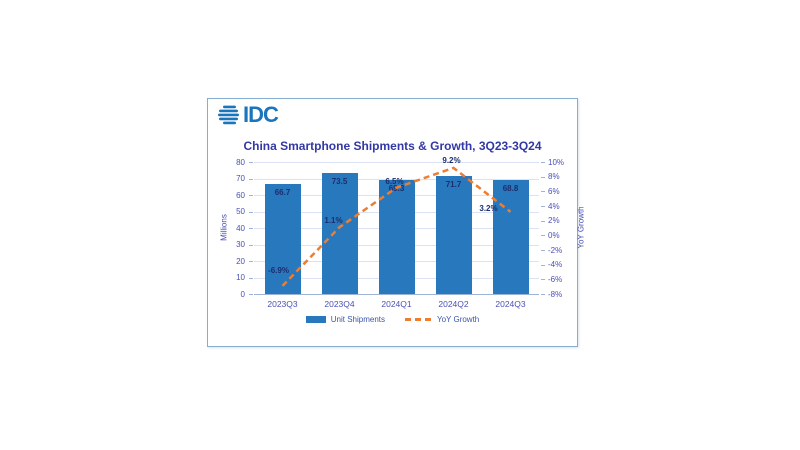 Image resolution: width=800 pixels, height=450 pixels. I want to click on right-tick-label: 8%, so click(554, 177).